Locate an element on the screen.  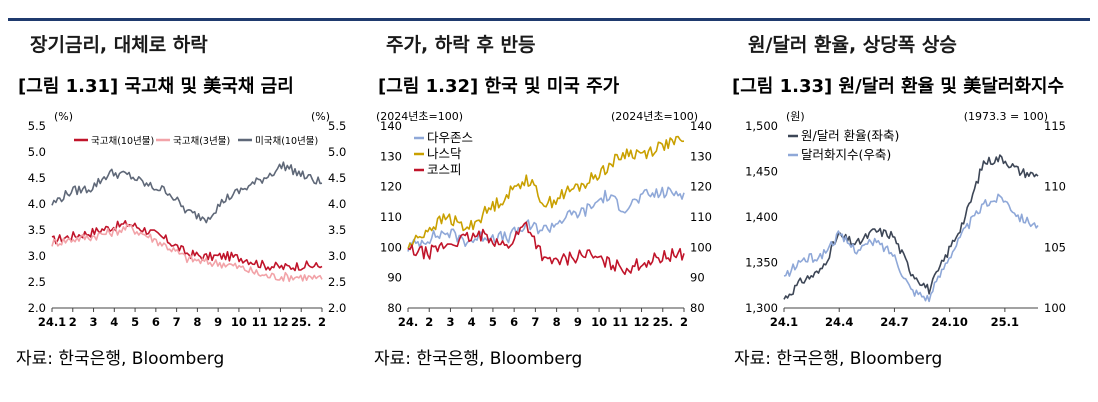
left-tick-label: 1,500 is located at coordinates (761, 126).